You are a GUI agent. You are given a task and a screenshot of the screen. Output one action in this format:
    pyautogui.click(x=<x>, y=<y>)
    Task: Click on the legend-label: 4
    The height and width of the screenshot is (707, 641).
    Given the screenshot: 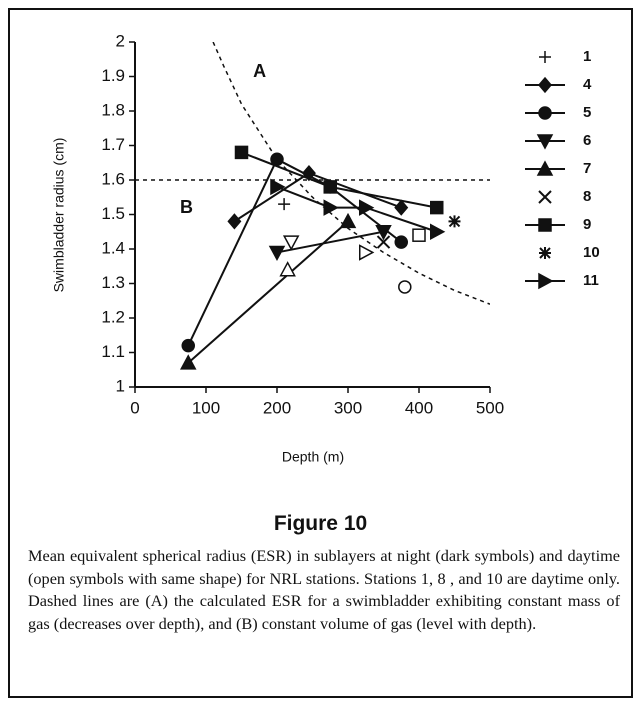 What is the action you would take?
    pyautogui.click(x=587, y=84)
    